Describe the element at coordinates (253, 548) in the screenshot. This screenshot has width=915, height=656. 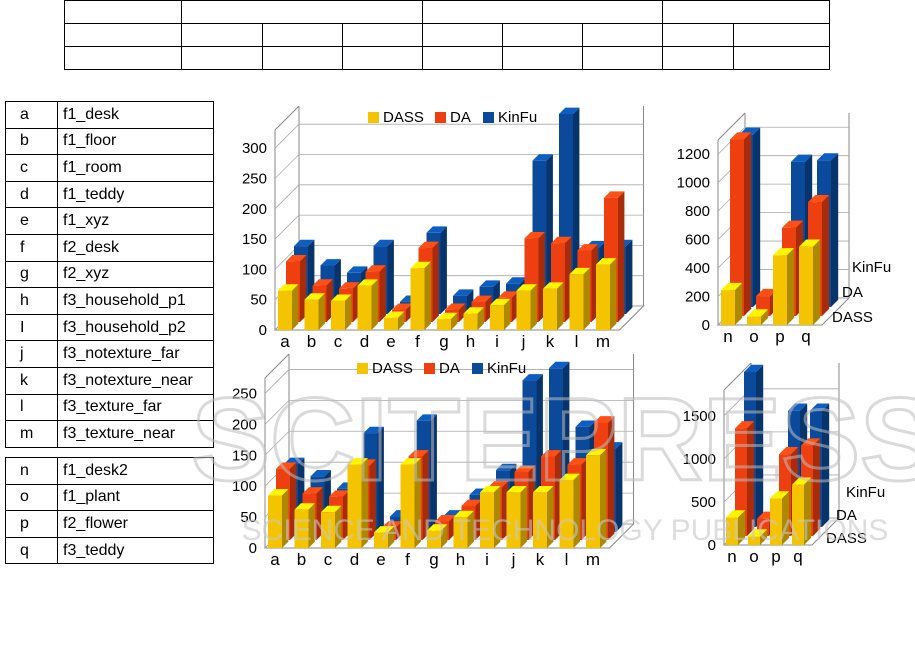
I see `y-tick-label: 0` at that location.